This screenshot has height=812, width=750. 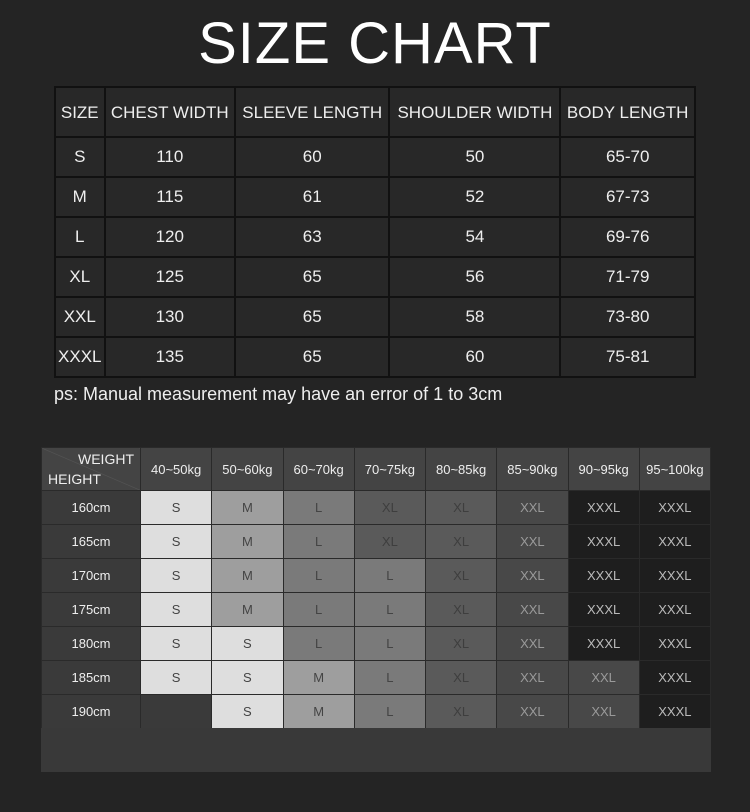 What do you see at coordinates (375, 43) in the screenshot?
I see `page-title: SIZE CHART` at bounding box center [375, 43].